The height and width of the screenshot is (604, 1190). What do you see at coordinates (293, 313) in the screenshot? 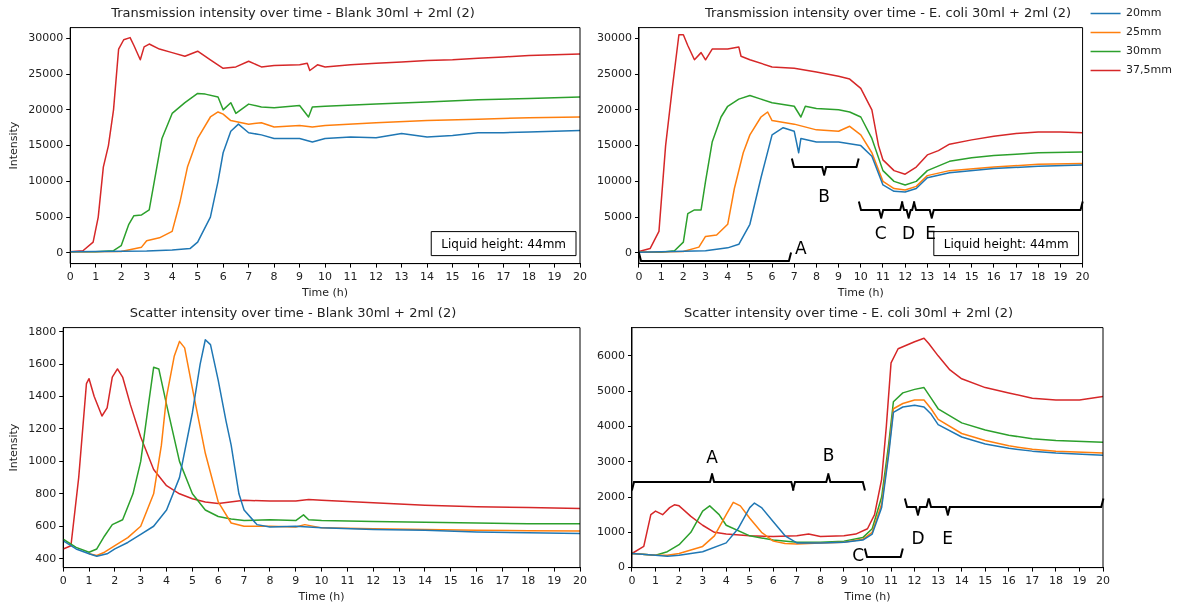
I see `chart-title: Scatter intensity over time - Blank 30ml + 2ml (2)` at bounding box center [293, 313].